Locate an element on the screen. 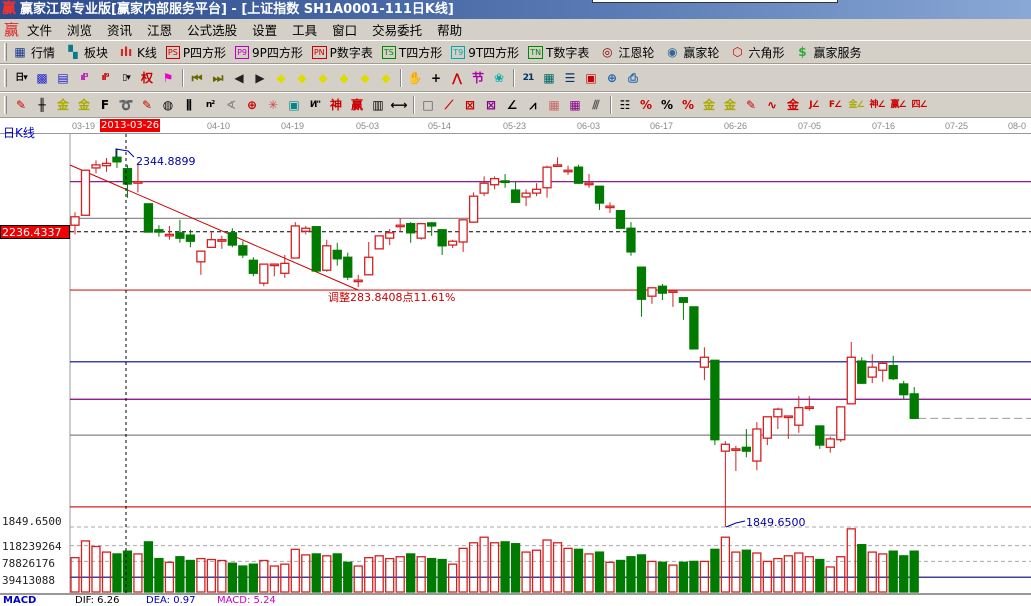 Image resolution: width=1031 pixels, height=606 pixels. pn-box-button: PN P数字表 is located at coordinates (342, 52).